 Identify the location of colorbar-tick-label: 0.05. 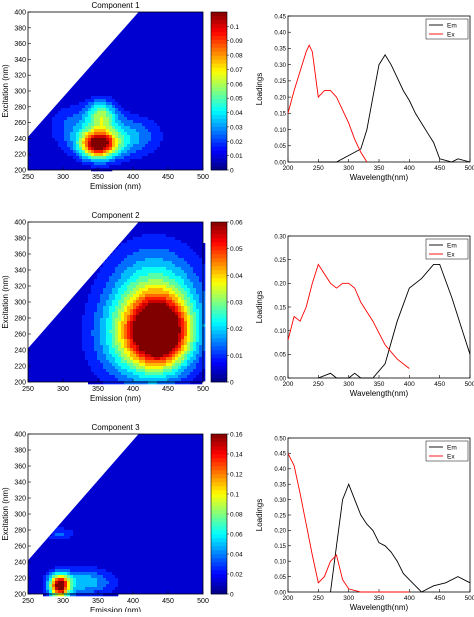
(236, 99).